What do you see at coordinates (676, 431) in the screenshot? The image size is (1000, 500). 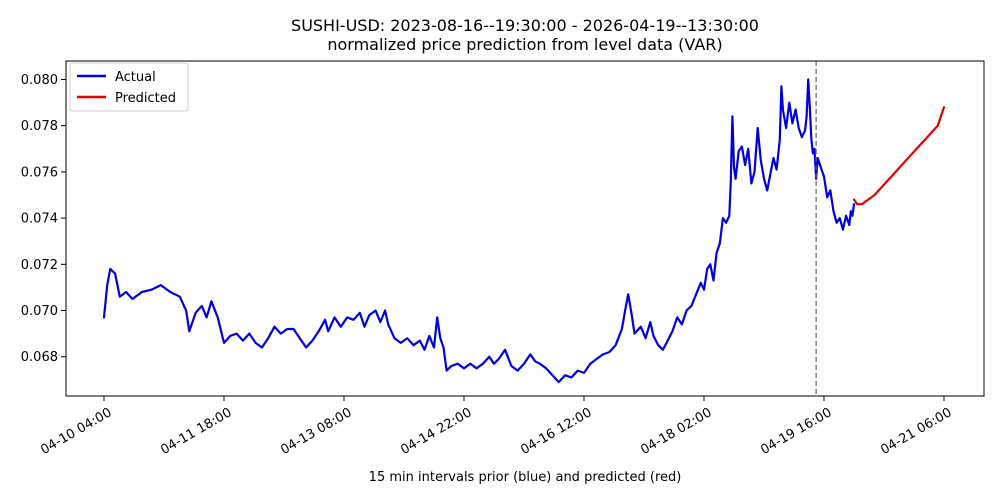 I see `x-tick-label: 04-18 02:00` at bounding box center [676, 431].